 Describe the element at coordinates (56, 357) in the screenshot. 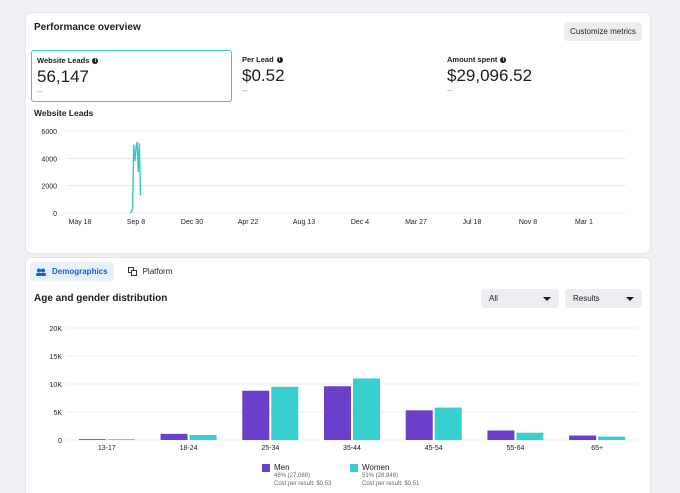

I see `y-tick-label: 15K` at that location.